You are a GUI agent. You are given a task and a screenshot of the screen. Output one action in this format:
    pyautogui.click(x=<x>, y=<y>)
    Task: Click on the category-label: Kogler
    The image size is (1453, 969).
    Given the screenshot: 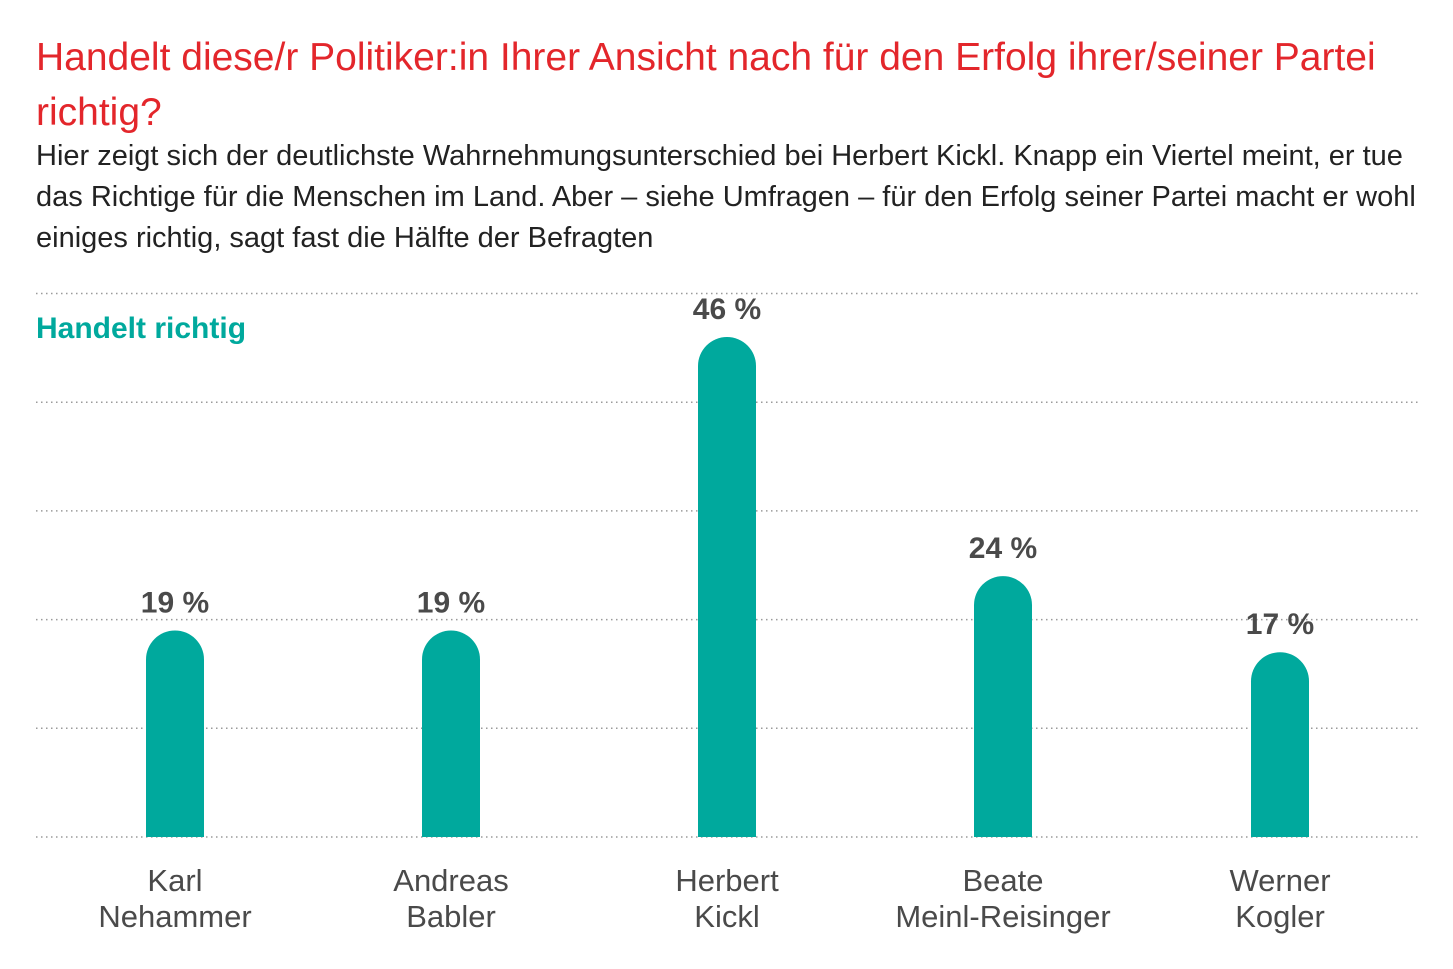 What is the action you would take?
    pyautogui.click(x=1280, y=916)
    